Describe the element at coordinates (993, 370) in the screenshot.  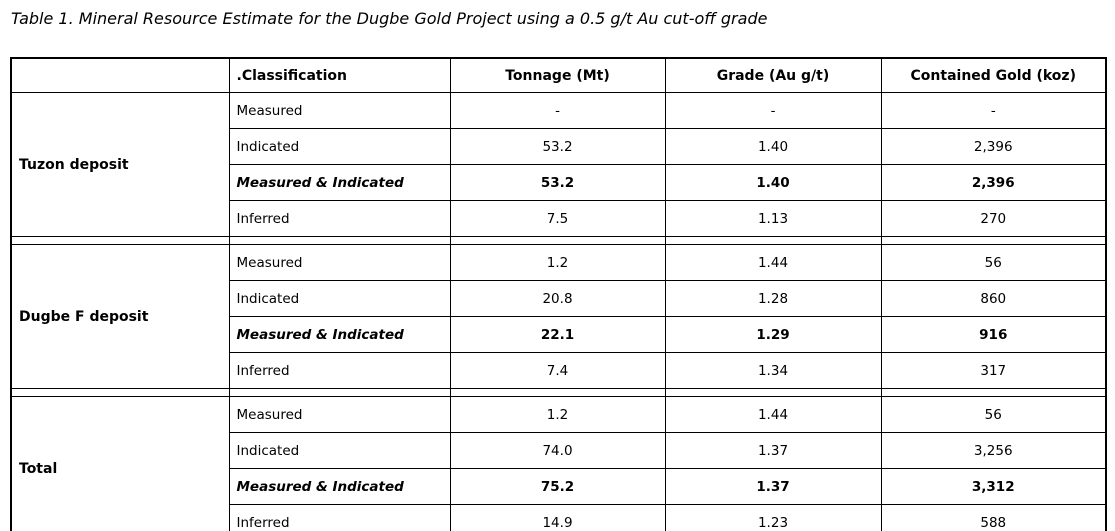
I see `contained-gold-cell: 317` at that location.